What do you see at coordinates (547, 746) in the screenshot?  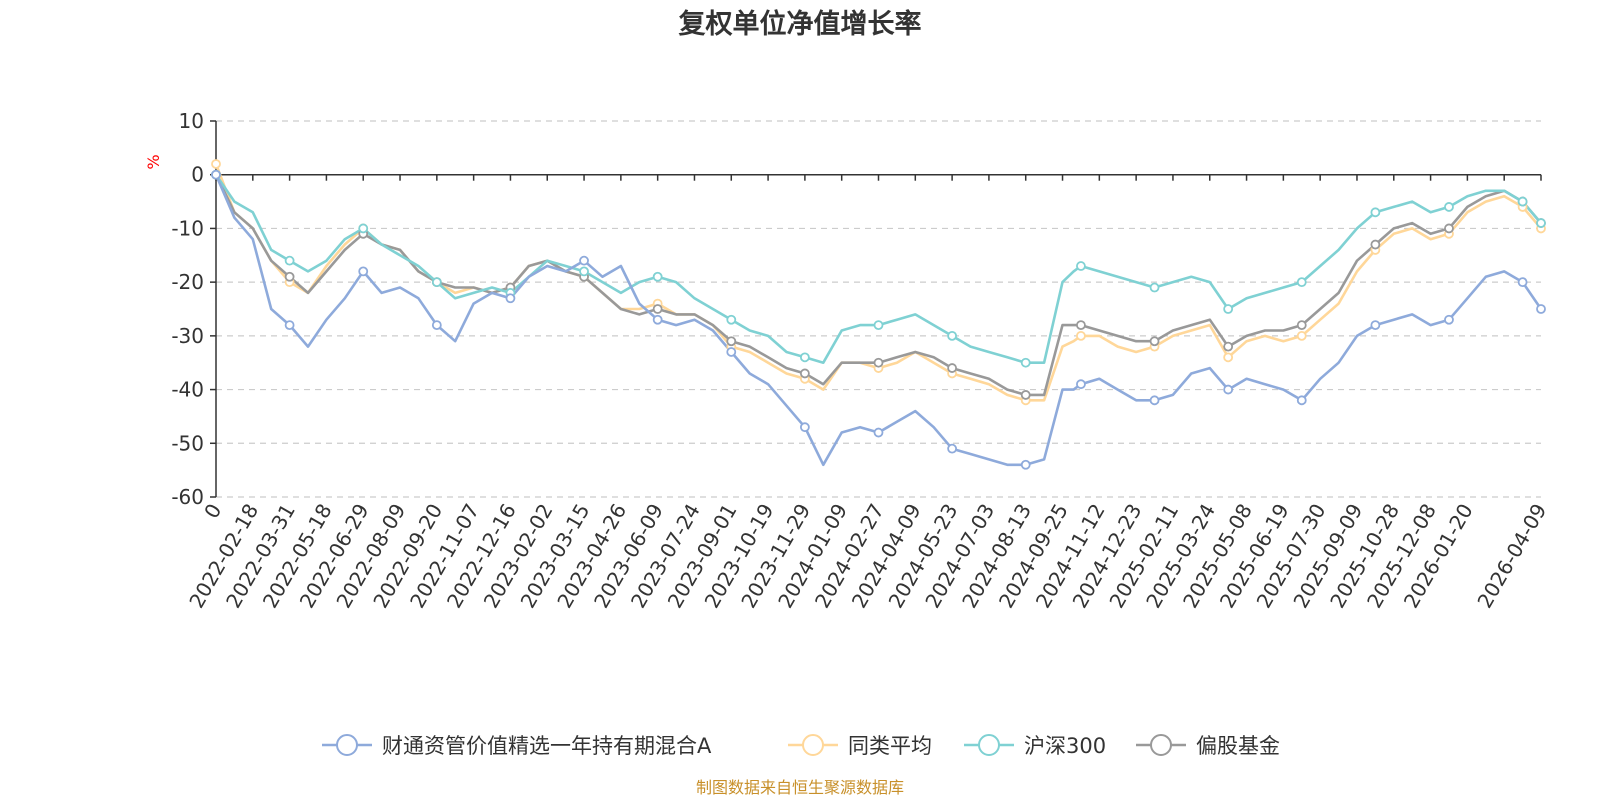 I see `legend-label-fund: 财通资管价值精选一年持有期混合A` at bounding box center [547, 746].